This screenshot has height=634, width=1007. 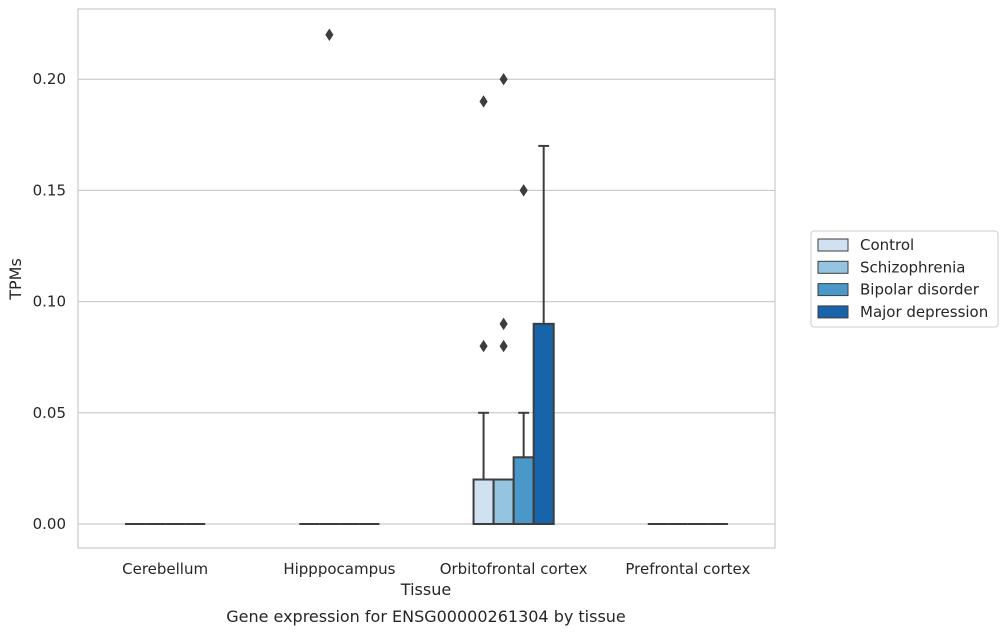 What do you see at coordinates (687, 569) in the screenshot?
I see `x-tick-label: Prefrontal cortex` at bounding box center [687, 569].